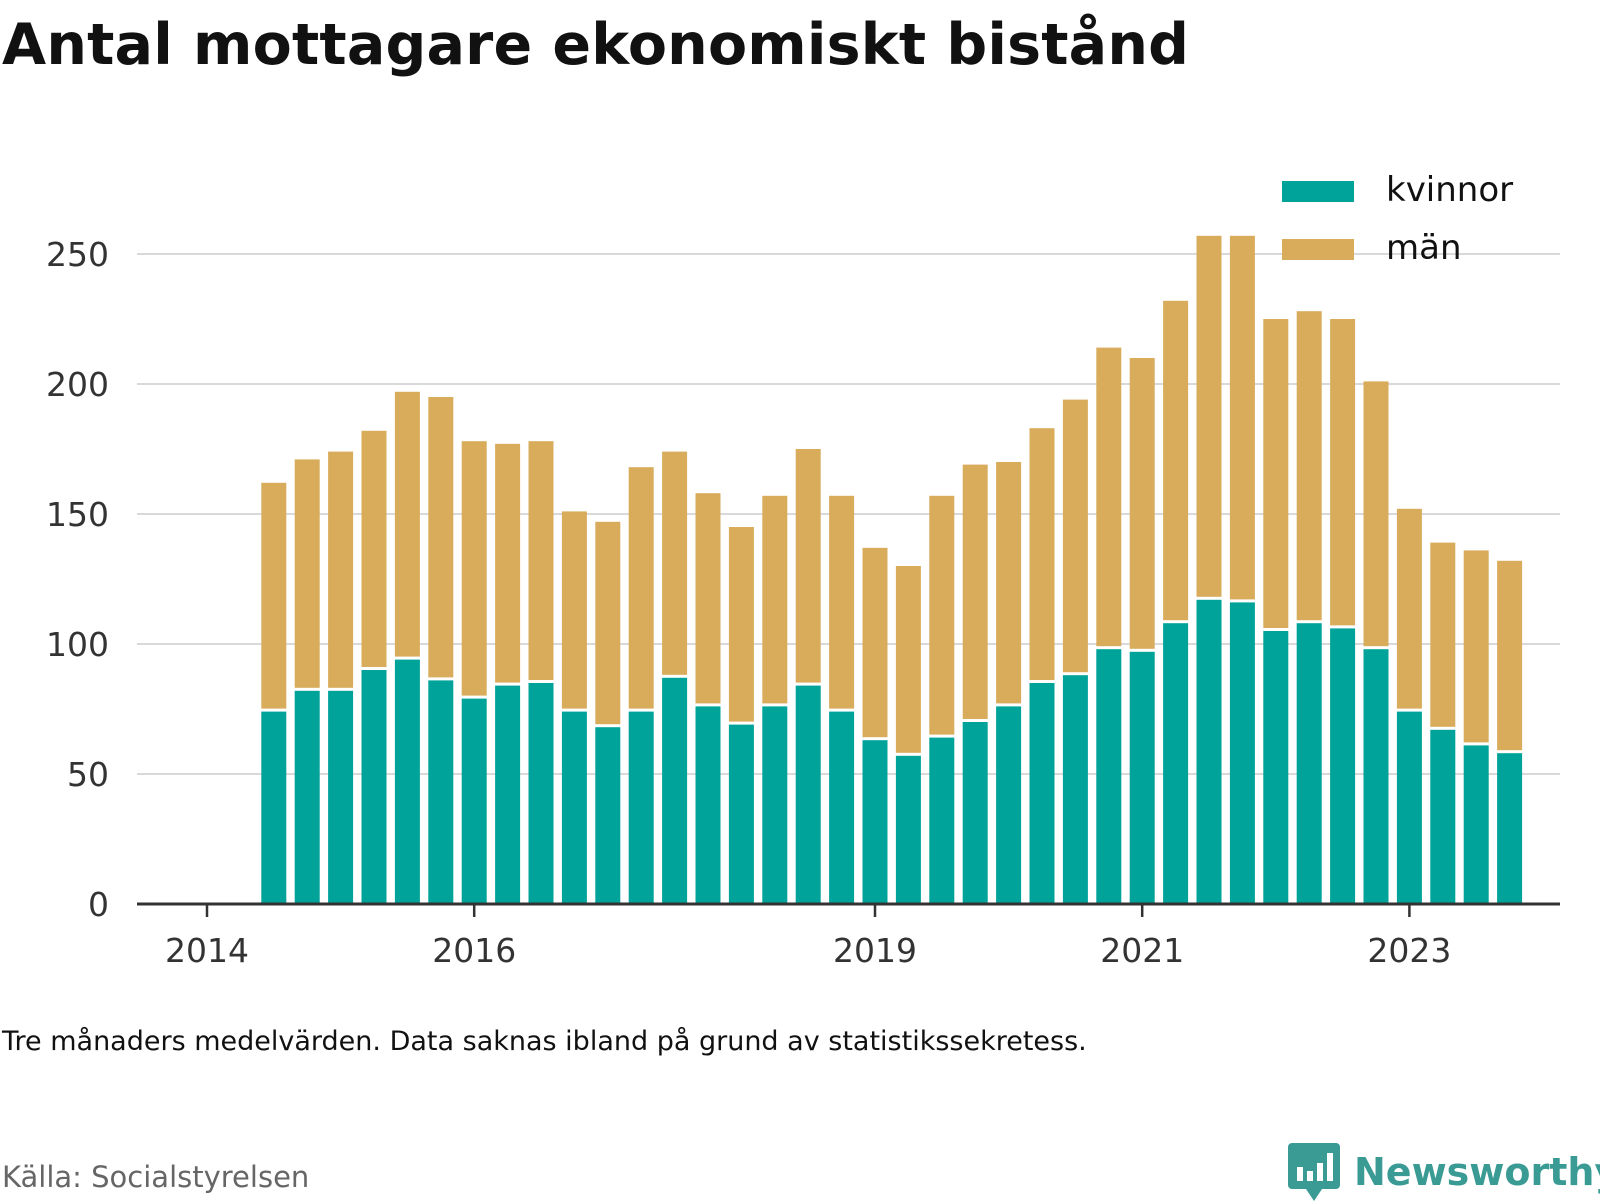  What do you see at coordinates (596, 45) in the screenshot?
I see `chart-title: Antal mottagare ekonomiskt bistånd` at bounding box center [596, 45].